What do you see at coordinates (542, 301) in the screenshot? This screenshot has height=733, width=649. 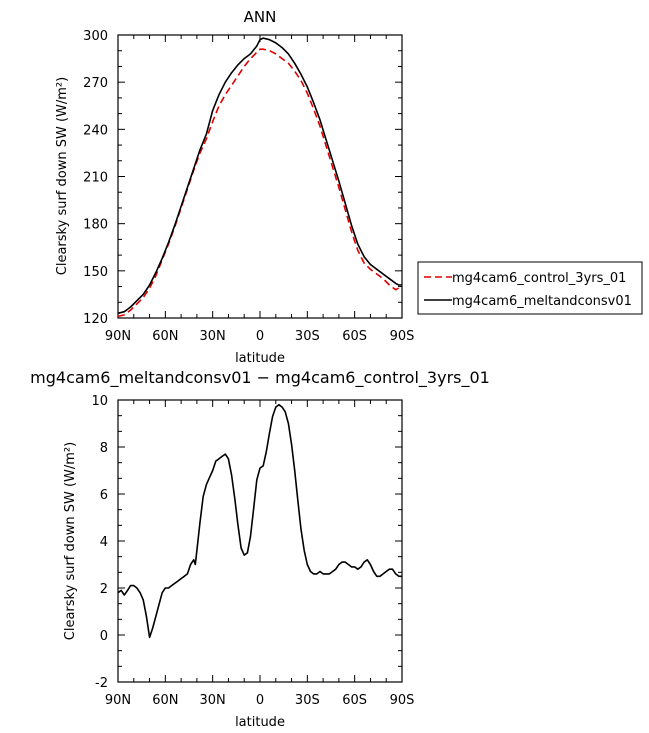 I see `legend-label-1: mg4cam6_meltandconsv01` at bounding box center [542, 301].